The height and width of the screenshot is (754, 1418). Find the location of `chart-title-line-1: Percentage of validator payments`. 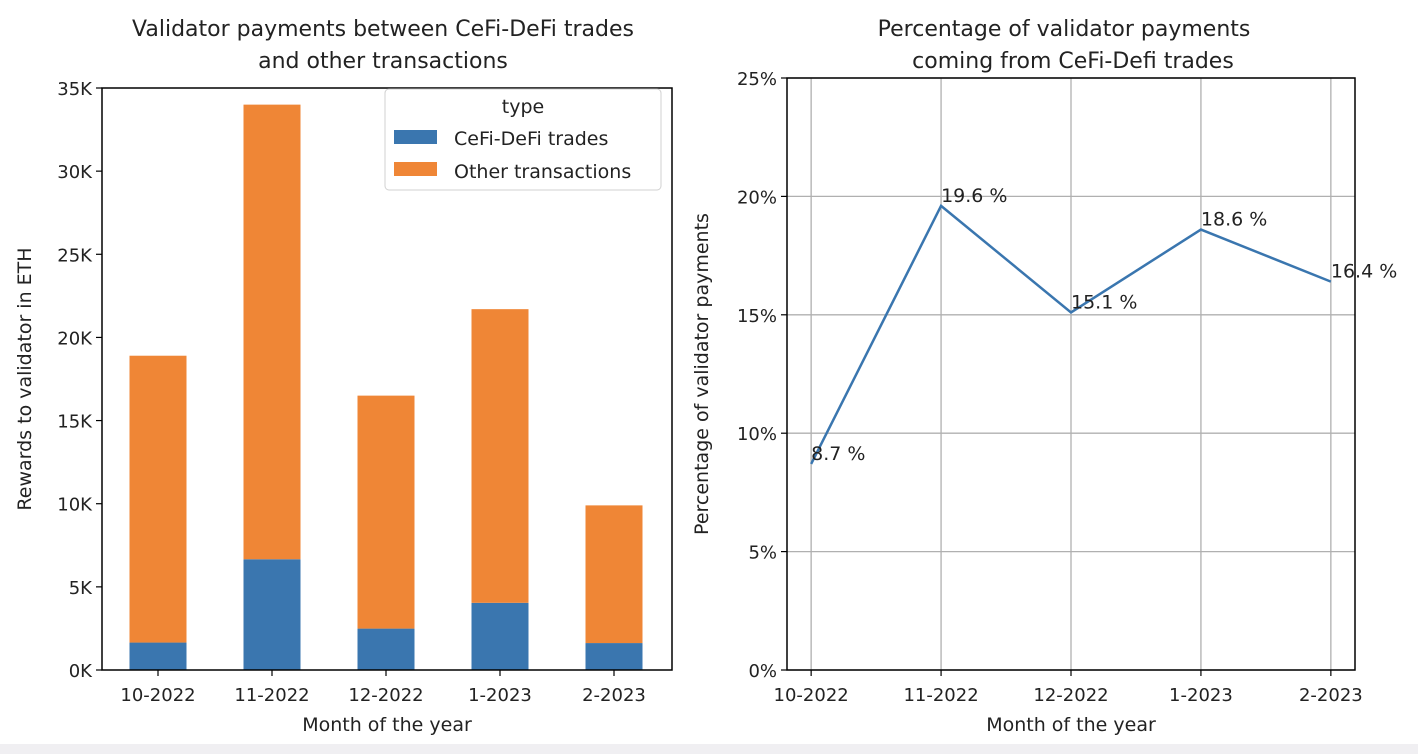

chart-title-line-1: Percentage of validator payments is located at coordinates (1064, 29).